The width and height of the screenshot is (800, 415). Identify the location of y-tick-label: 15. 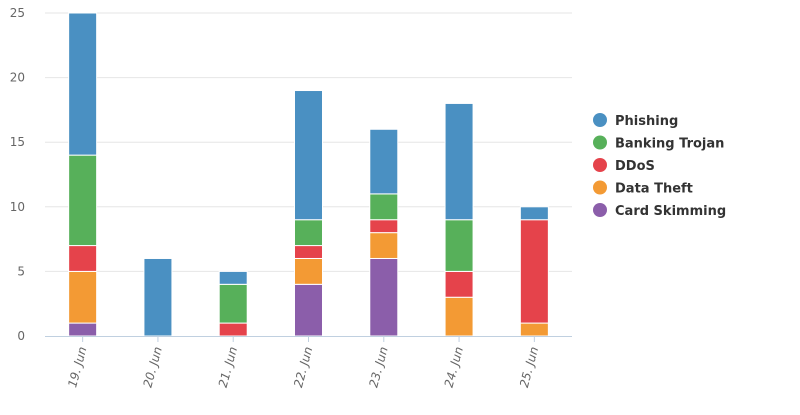
(17, 142).